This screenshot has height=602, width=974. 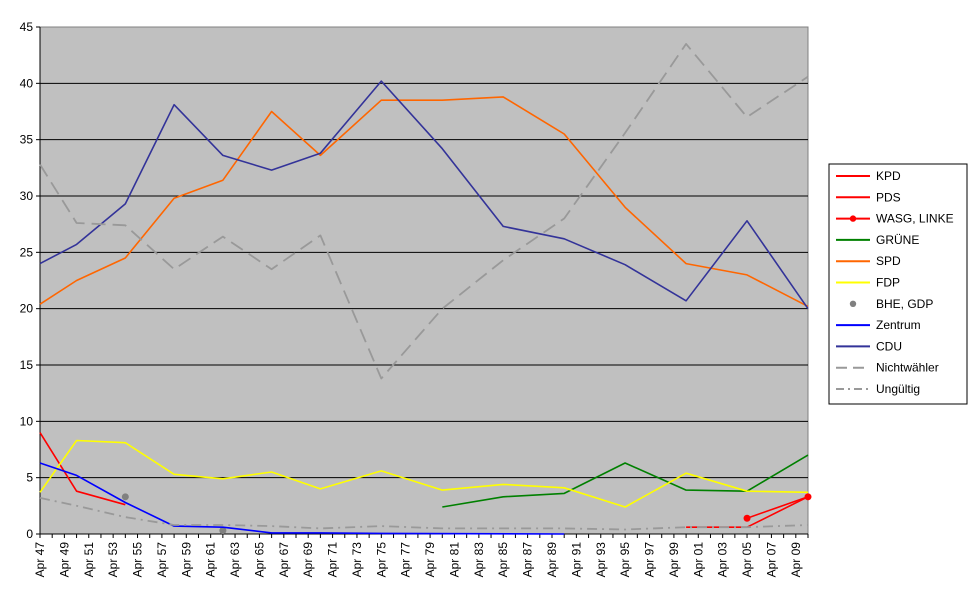 I want to click on legend-item-nichtwaehler: Nichtwähler, so click(x=887, y=368).